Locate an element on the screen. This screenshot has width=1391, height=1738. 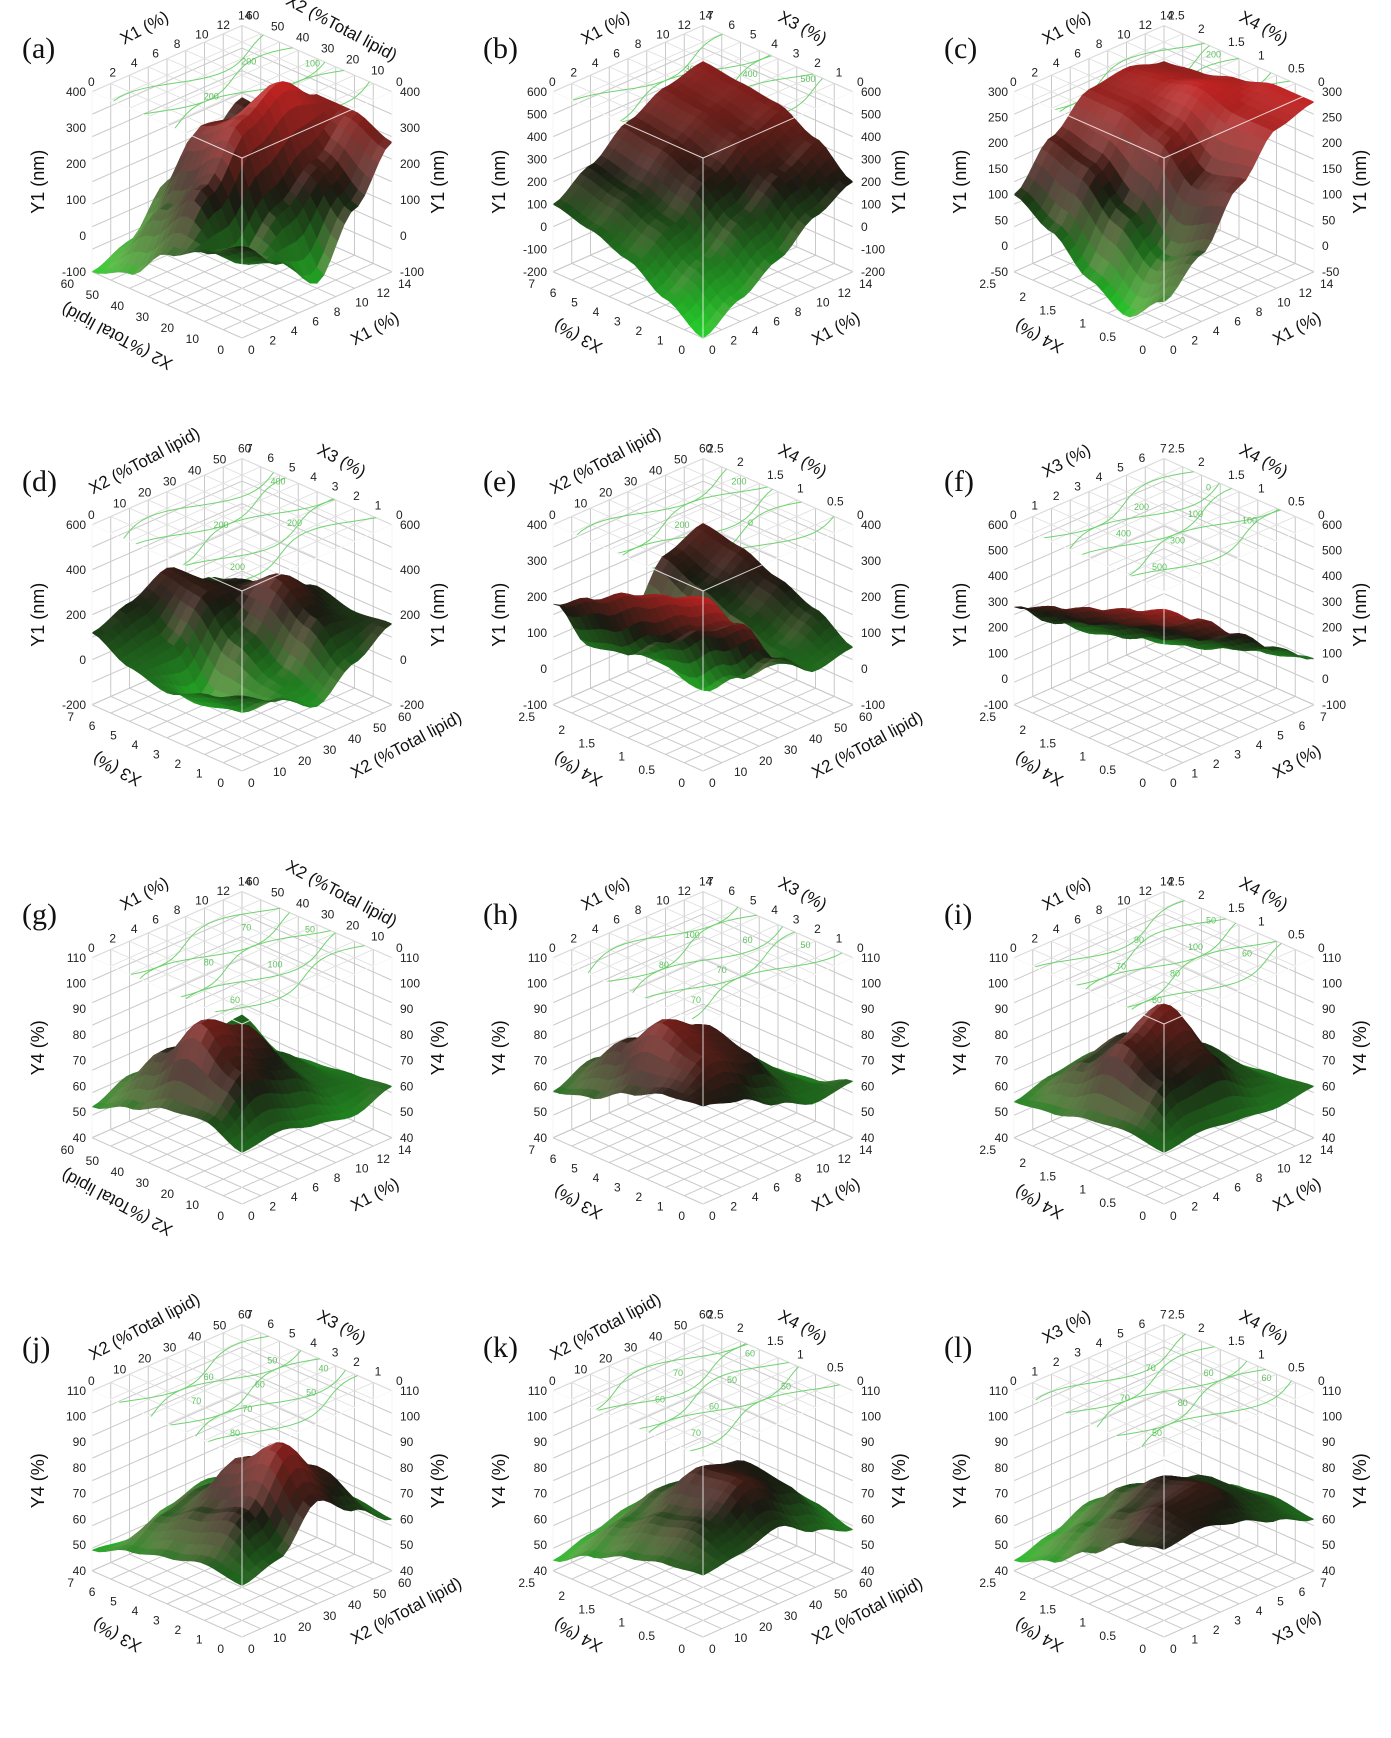
contour-label: 0 is located at coordinates (1208, 487).